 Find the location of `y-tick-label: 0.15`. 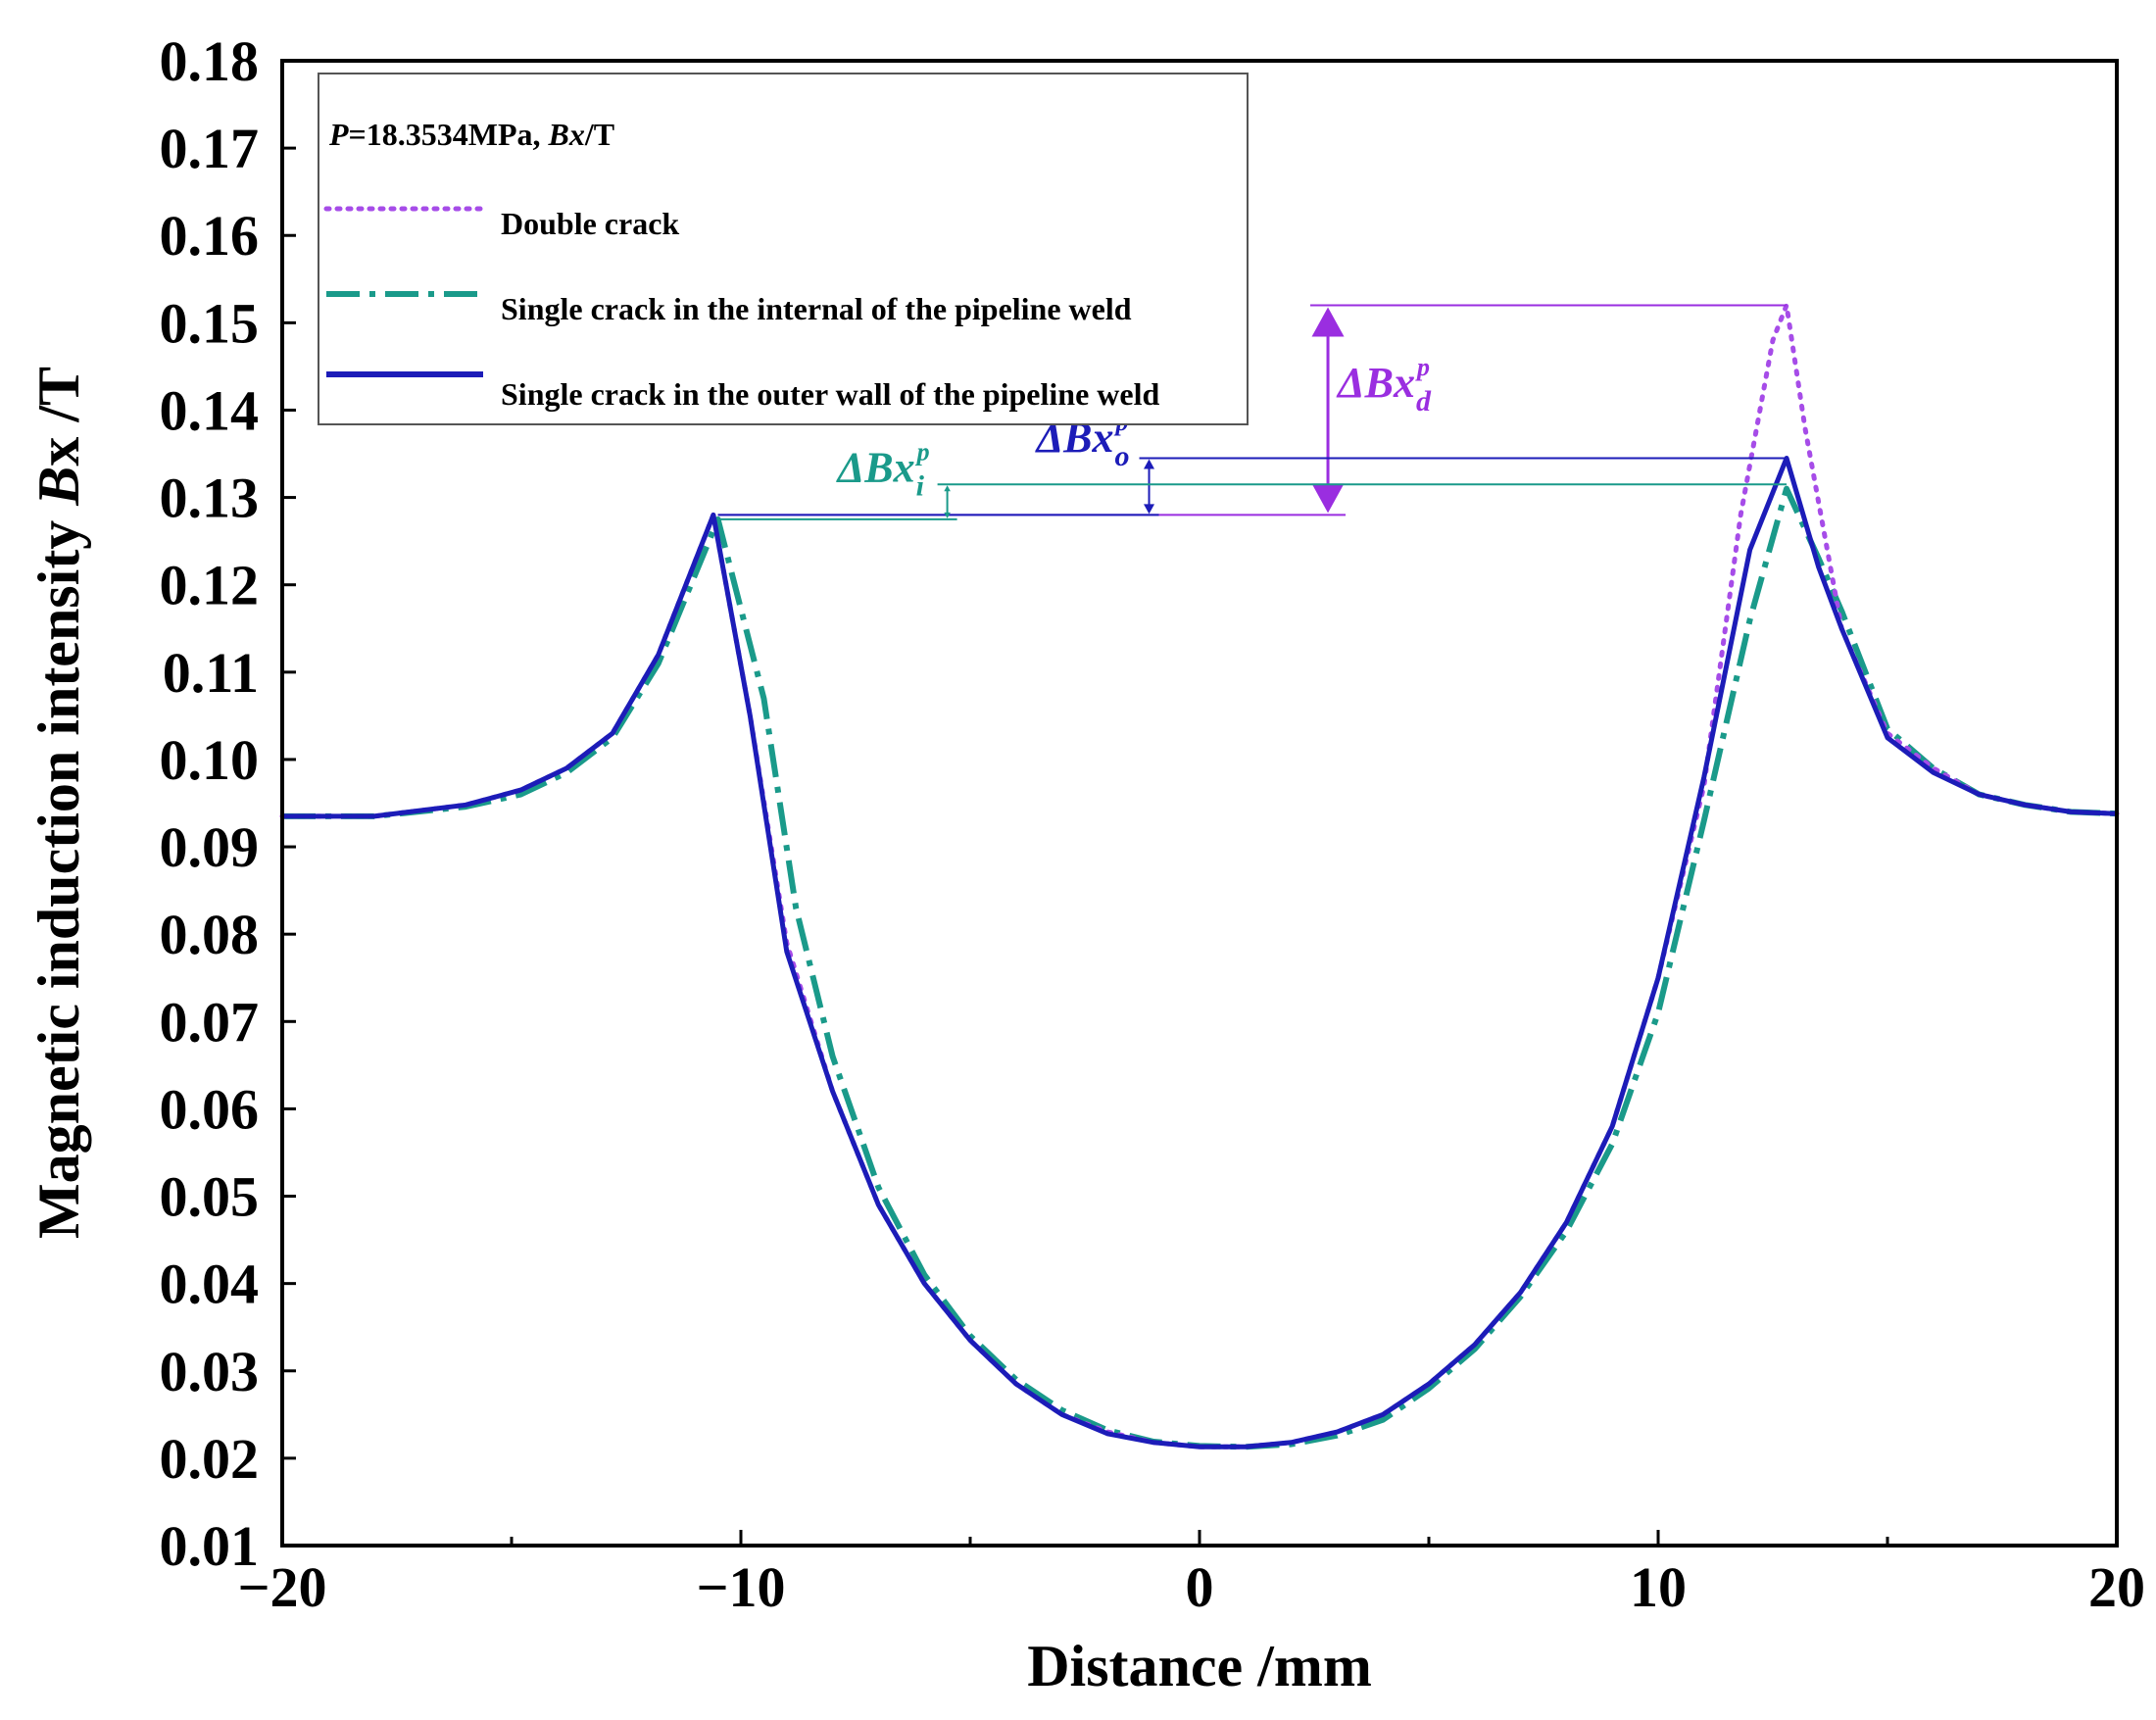

y-tick-label: 0.15 is located at coordinates (210, 323).